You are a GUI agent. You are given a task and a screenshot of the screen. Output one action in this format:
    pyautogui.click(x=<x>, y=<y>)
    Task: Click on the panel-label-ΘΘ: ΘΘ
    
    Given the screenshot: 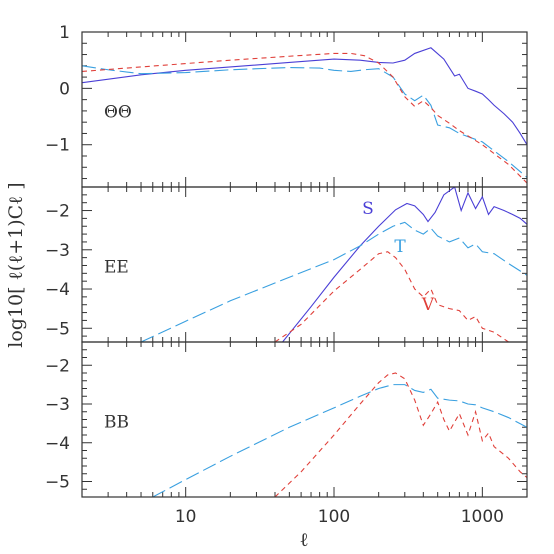 What is the action you would take?
    pyautogui.click(x=118, y=112)
    